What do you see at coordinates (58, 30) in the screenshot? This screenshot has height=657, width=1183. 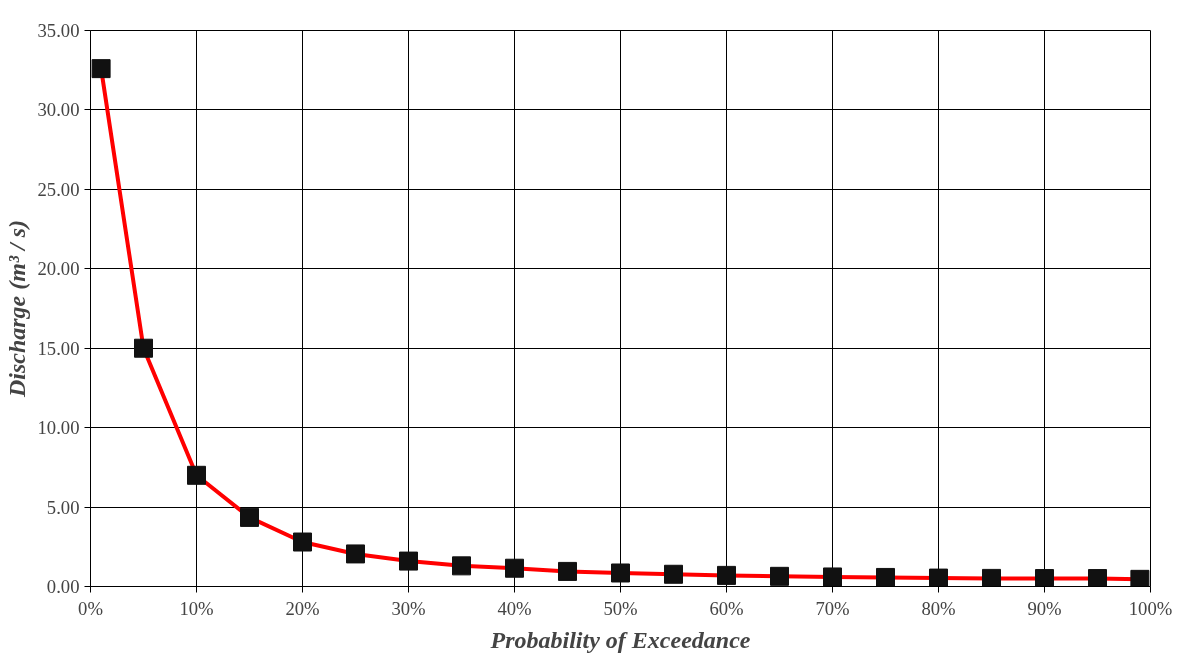 I see `y-tick-label: 35.00` at bounding box center [58, 30].